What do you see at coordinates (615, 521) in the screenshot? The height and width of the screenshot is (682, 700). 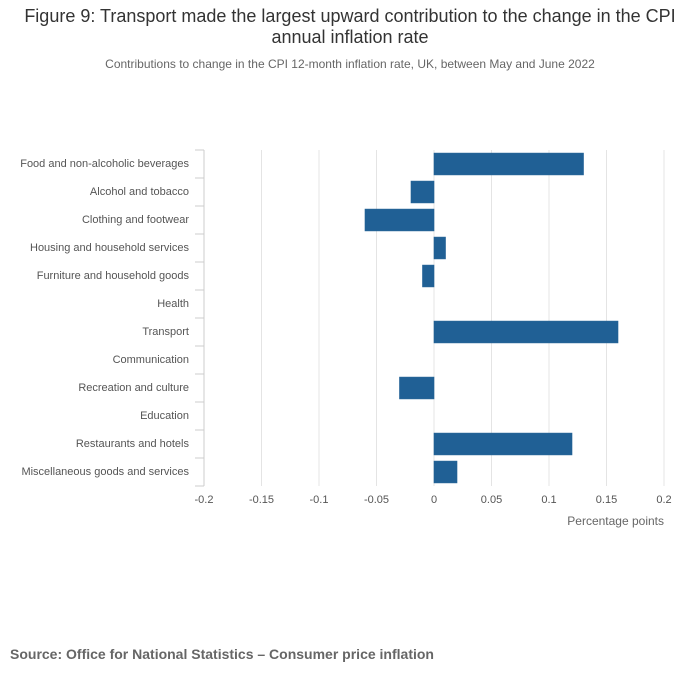 I see `x-axis-label: Percentage points` at bounding box center [615, 521].